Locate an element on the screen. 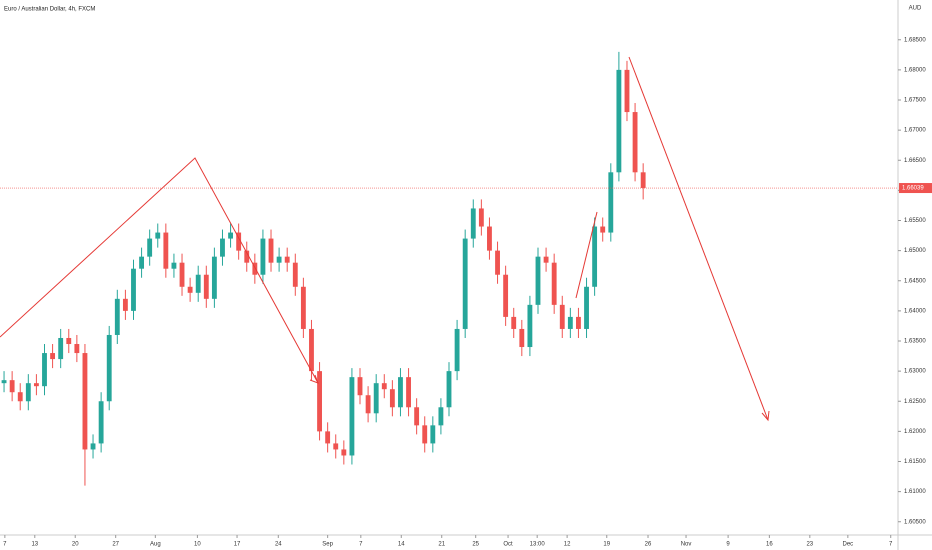 The height and width of the screenshot is (550, 932). y-tick-label: 1.68000 is located at coordinates (915, 70).